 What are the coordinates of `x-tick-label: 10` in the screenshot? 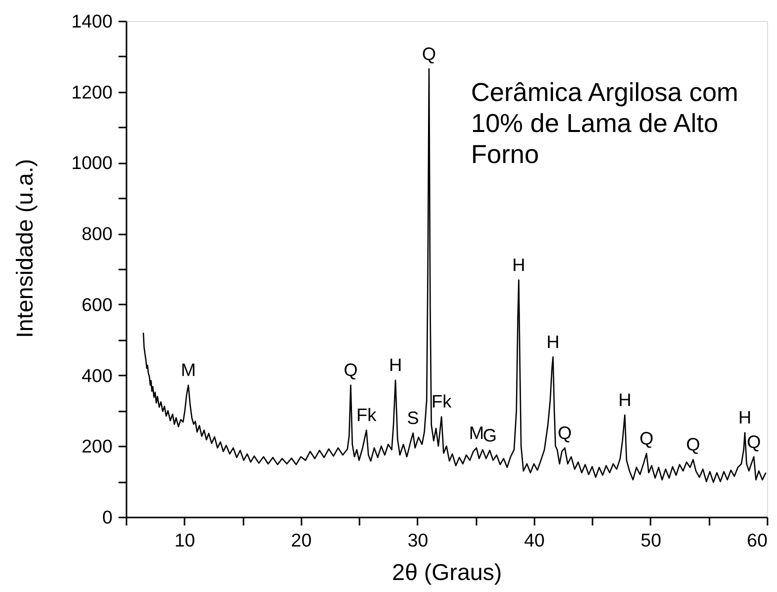 It's located at (185, 540).